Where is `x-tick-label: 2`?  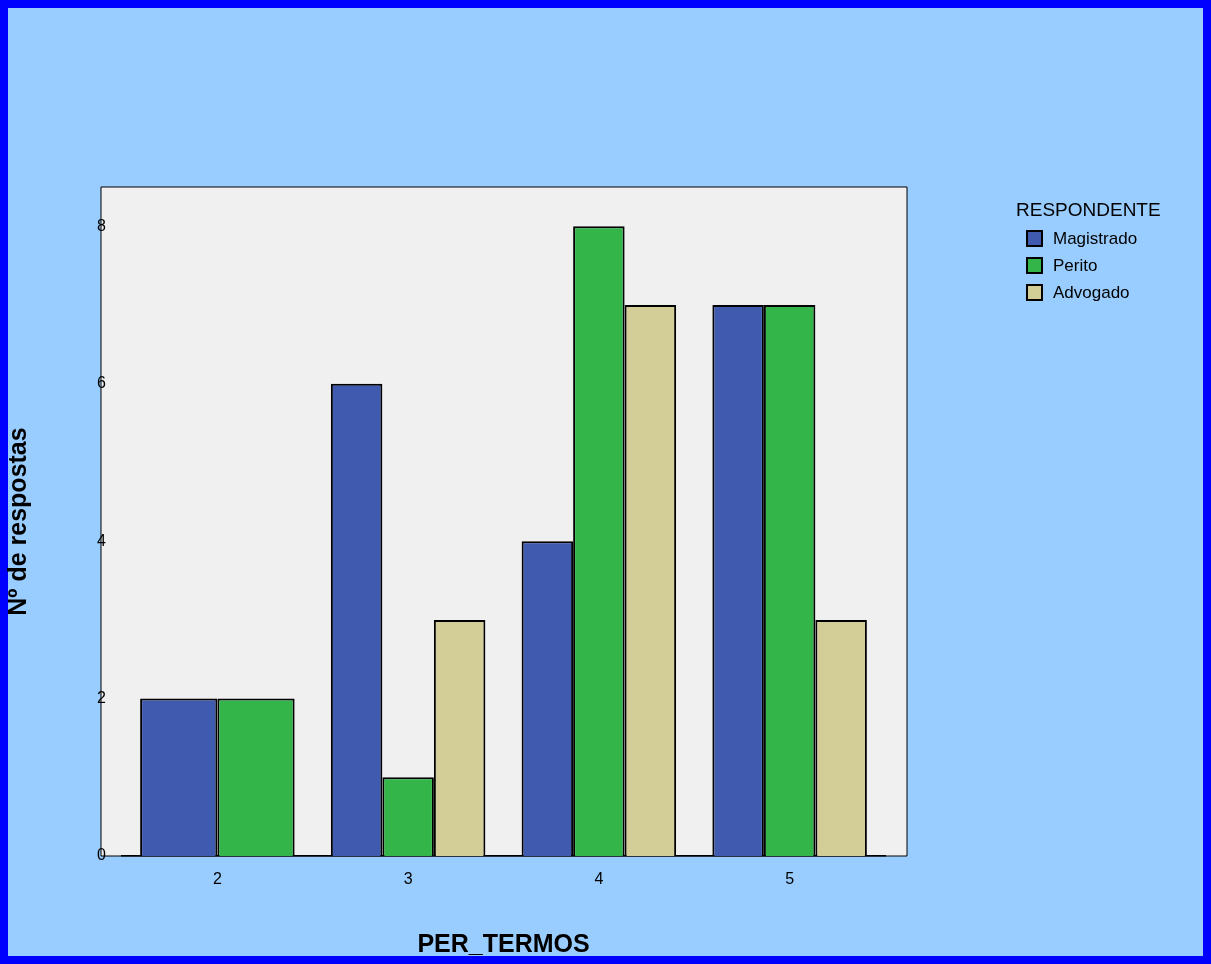
x-tick-label: 2 is located at coordinates (217, 879).